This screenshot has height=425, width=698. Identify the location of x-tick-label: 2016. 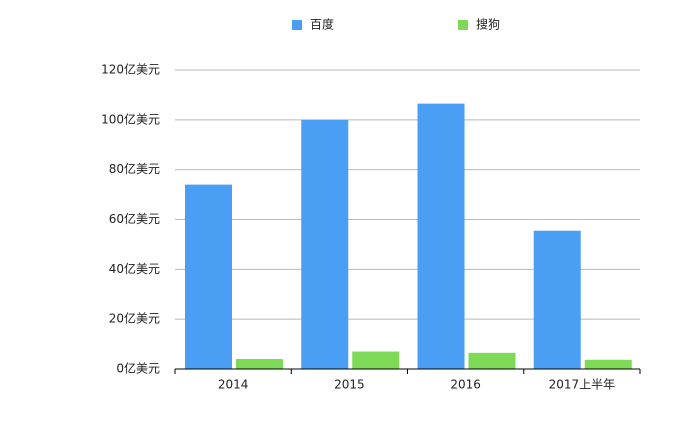
(465, 385).